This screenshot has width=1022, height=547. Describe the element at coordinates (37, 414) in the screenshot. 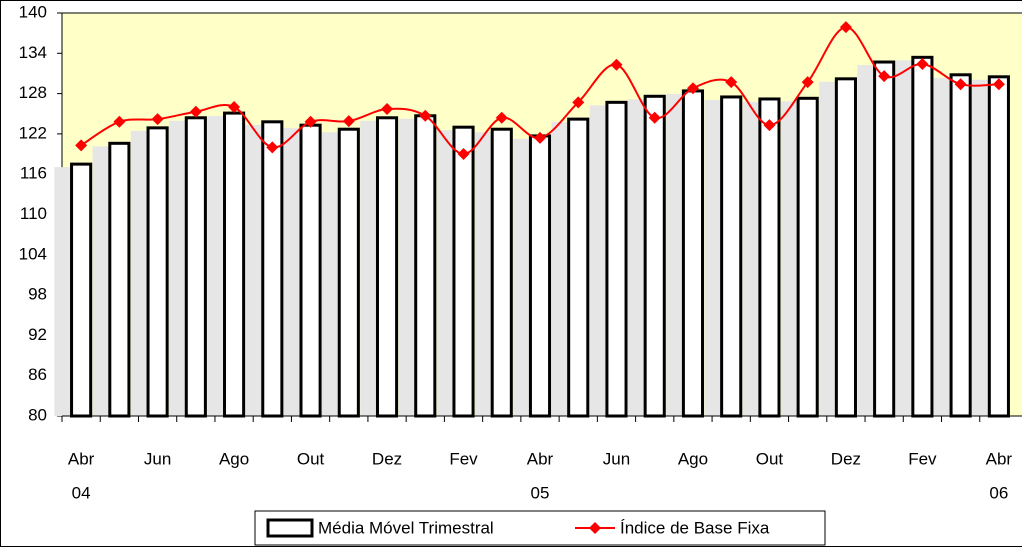

I see `y-tick-label: 80` at that location.